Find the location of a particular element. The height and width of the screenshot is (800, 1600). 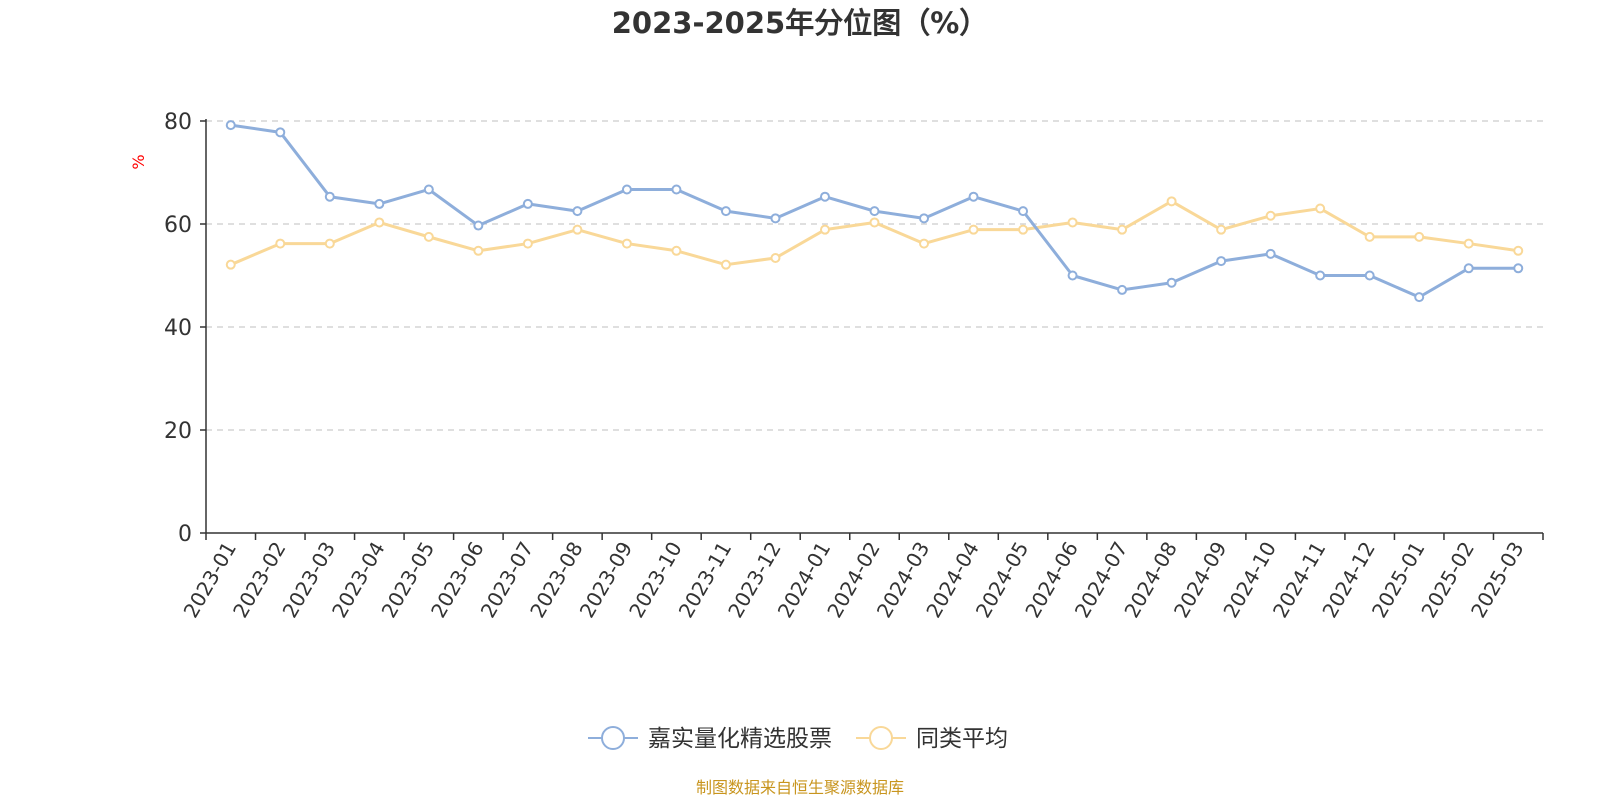

chart-title: 2023-2025年分位图（%） is located at coordinates (800, 23).